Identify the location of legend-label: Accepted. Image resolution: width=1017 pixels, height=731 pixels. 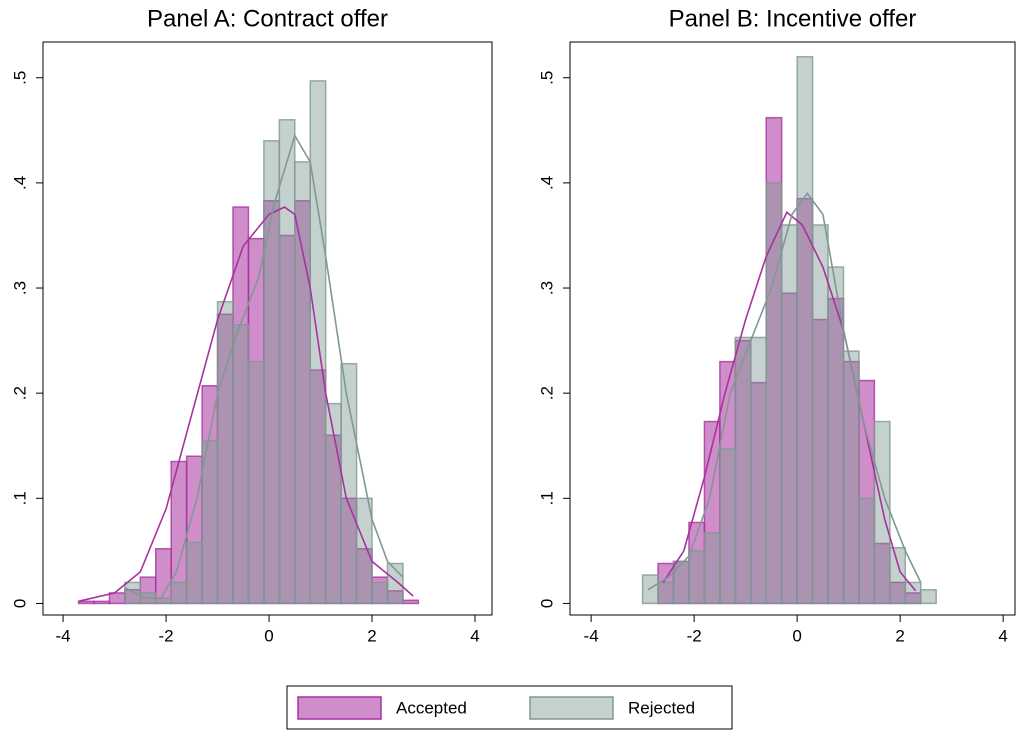
(431, 707).